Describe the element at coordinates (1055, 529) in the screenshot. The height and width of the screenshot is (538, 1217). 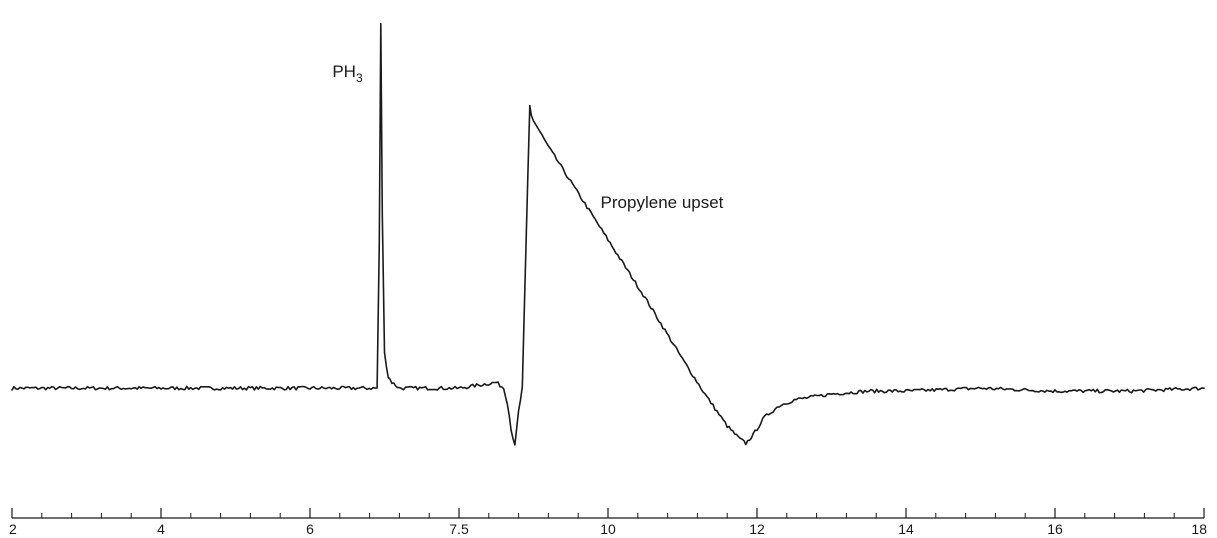
I see `x-tick-label: 16` at that location.